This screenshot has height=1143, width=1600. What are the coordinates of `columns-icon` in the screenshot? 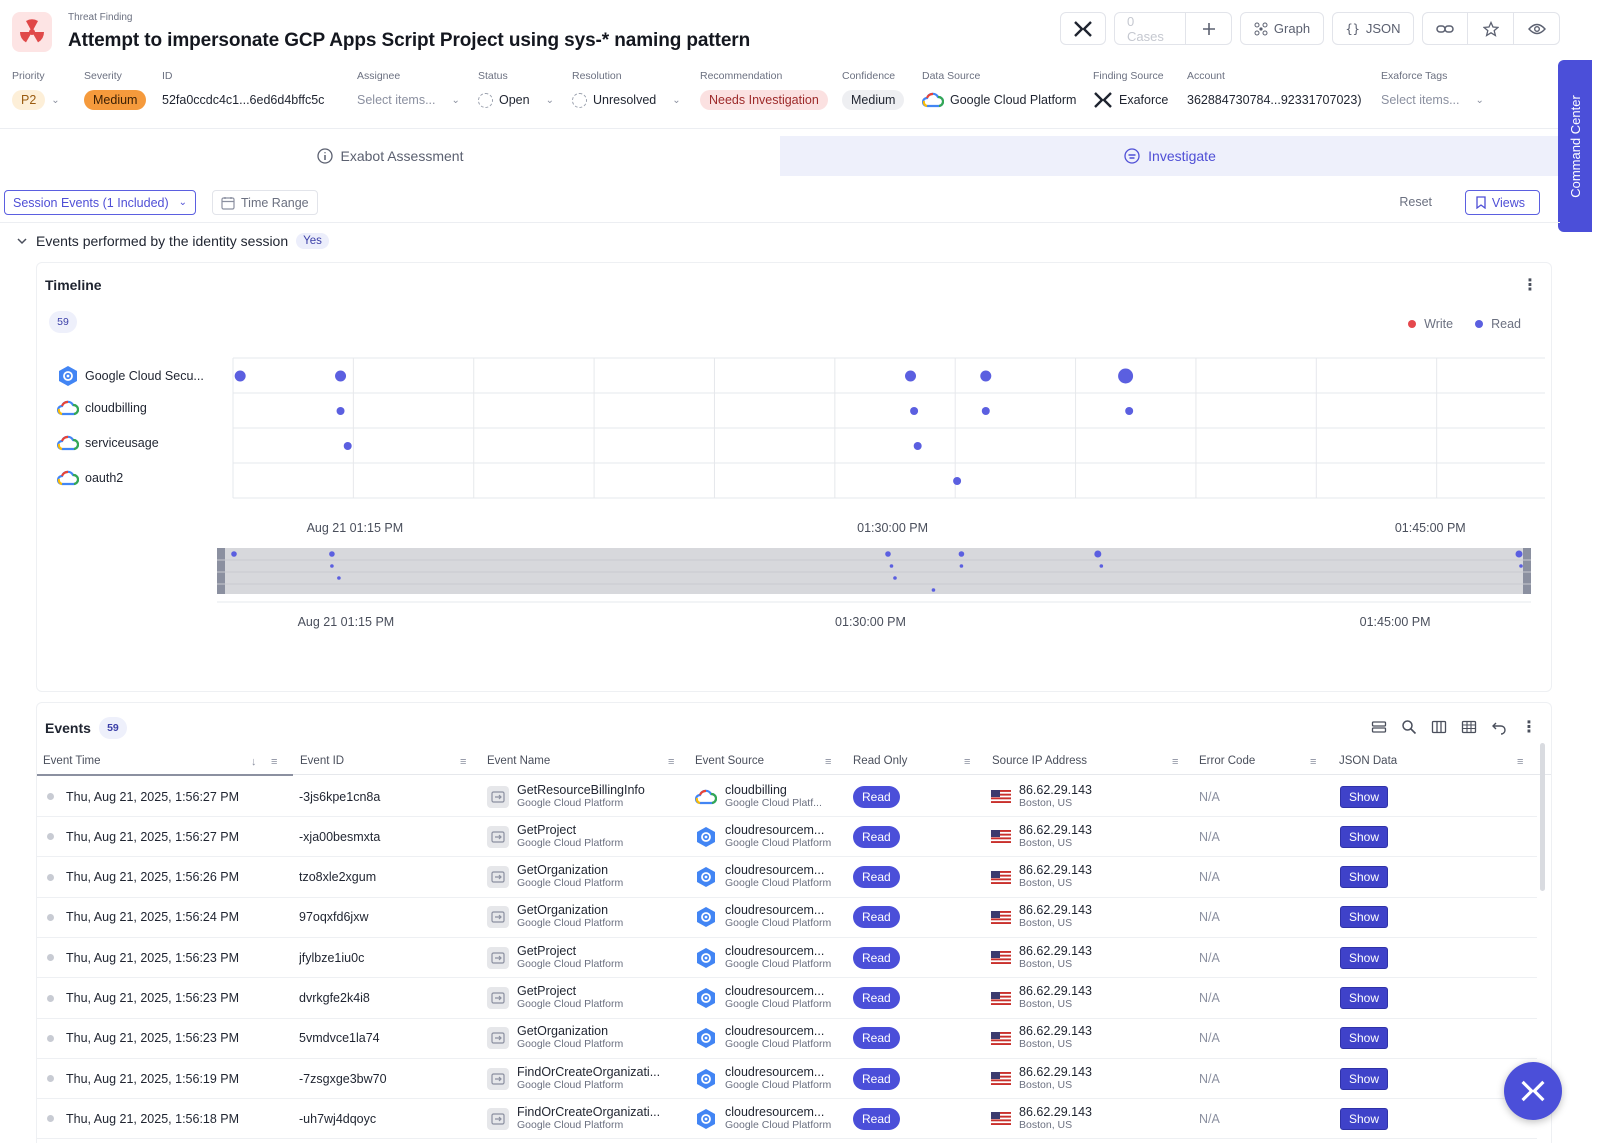 It's located at (1439, 727).